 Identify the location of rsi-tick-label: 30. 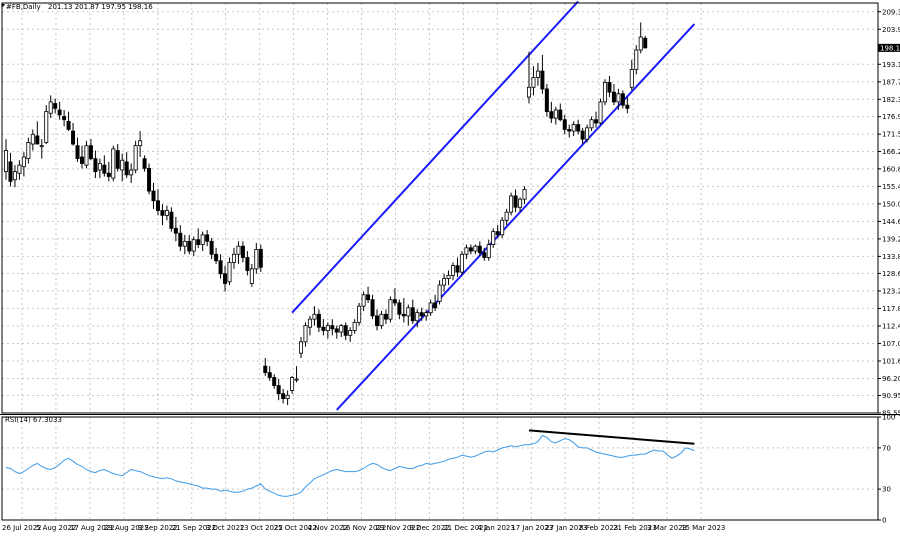
(886, 490).